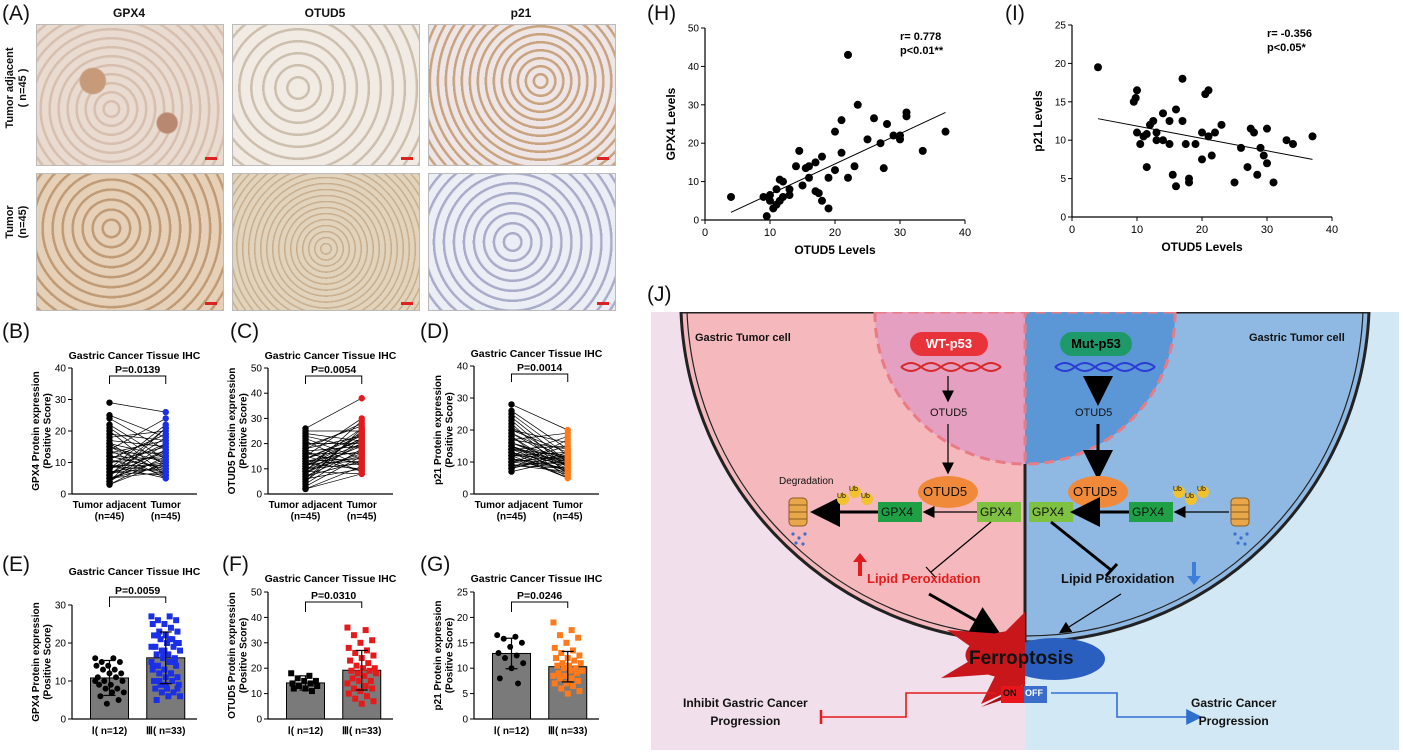 The height and width of the screenshot is (755, 1403). What do you see at coordinates (694, 105) in the screenshot?
I see `y-tick-label: 30` at bounding box center [694, 105].